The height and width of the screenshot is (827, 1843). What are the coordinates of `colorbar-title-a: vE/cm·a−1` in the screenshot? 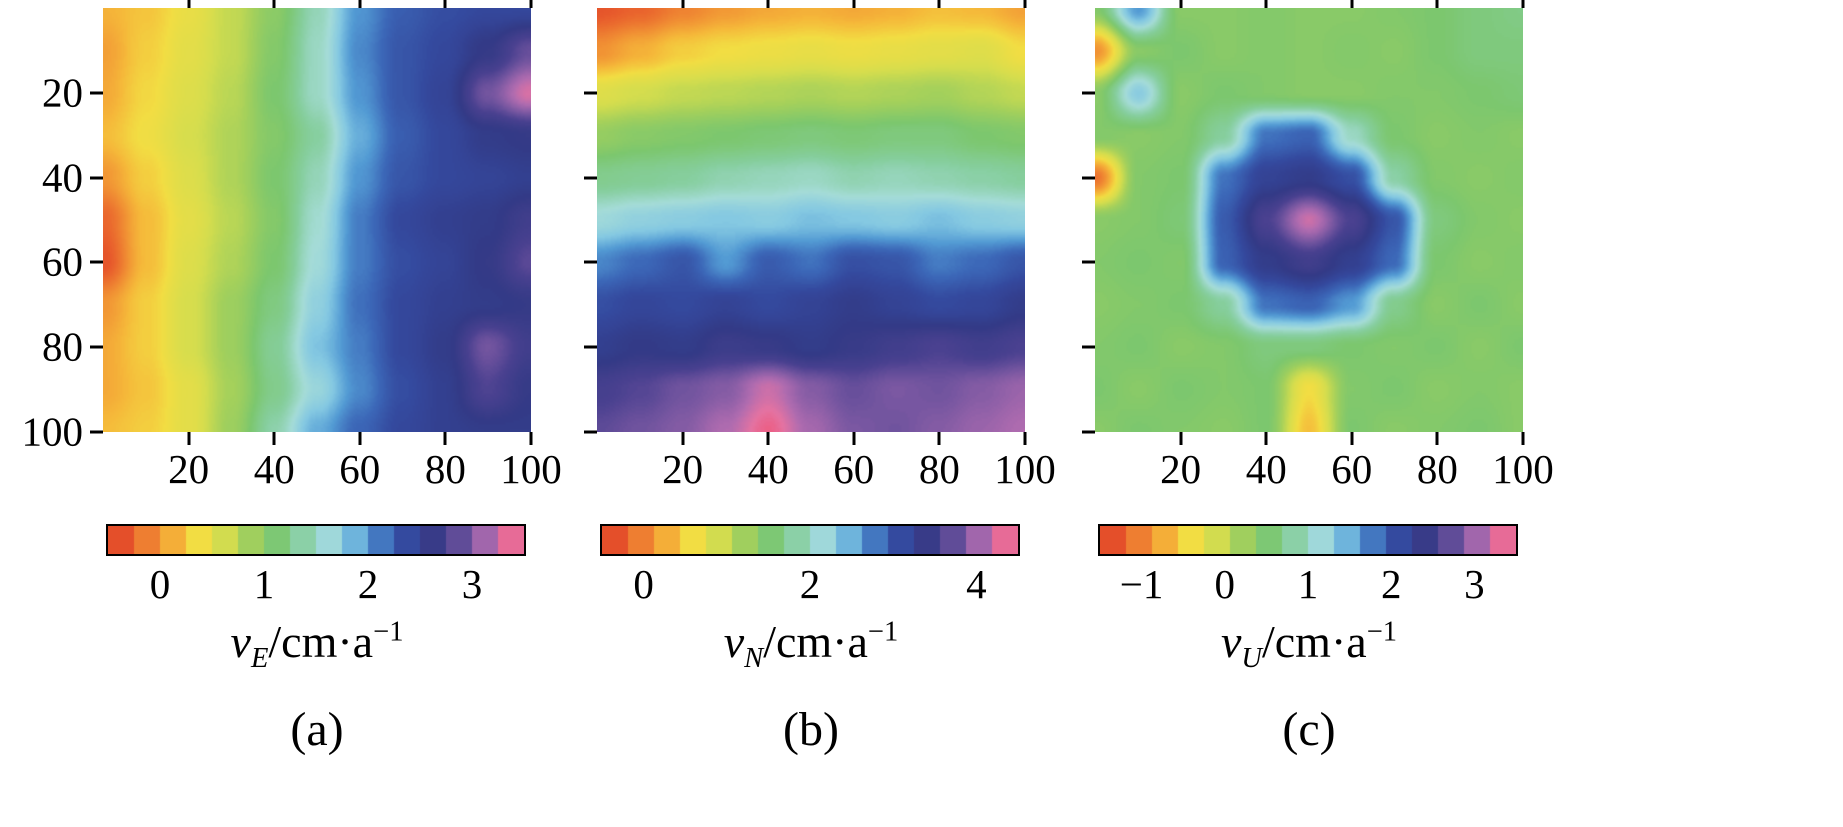 It's located at (317, 646).